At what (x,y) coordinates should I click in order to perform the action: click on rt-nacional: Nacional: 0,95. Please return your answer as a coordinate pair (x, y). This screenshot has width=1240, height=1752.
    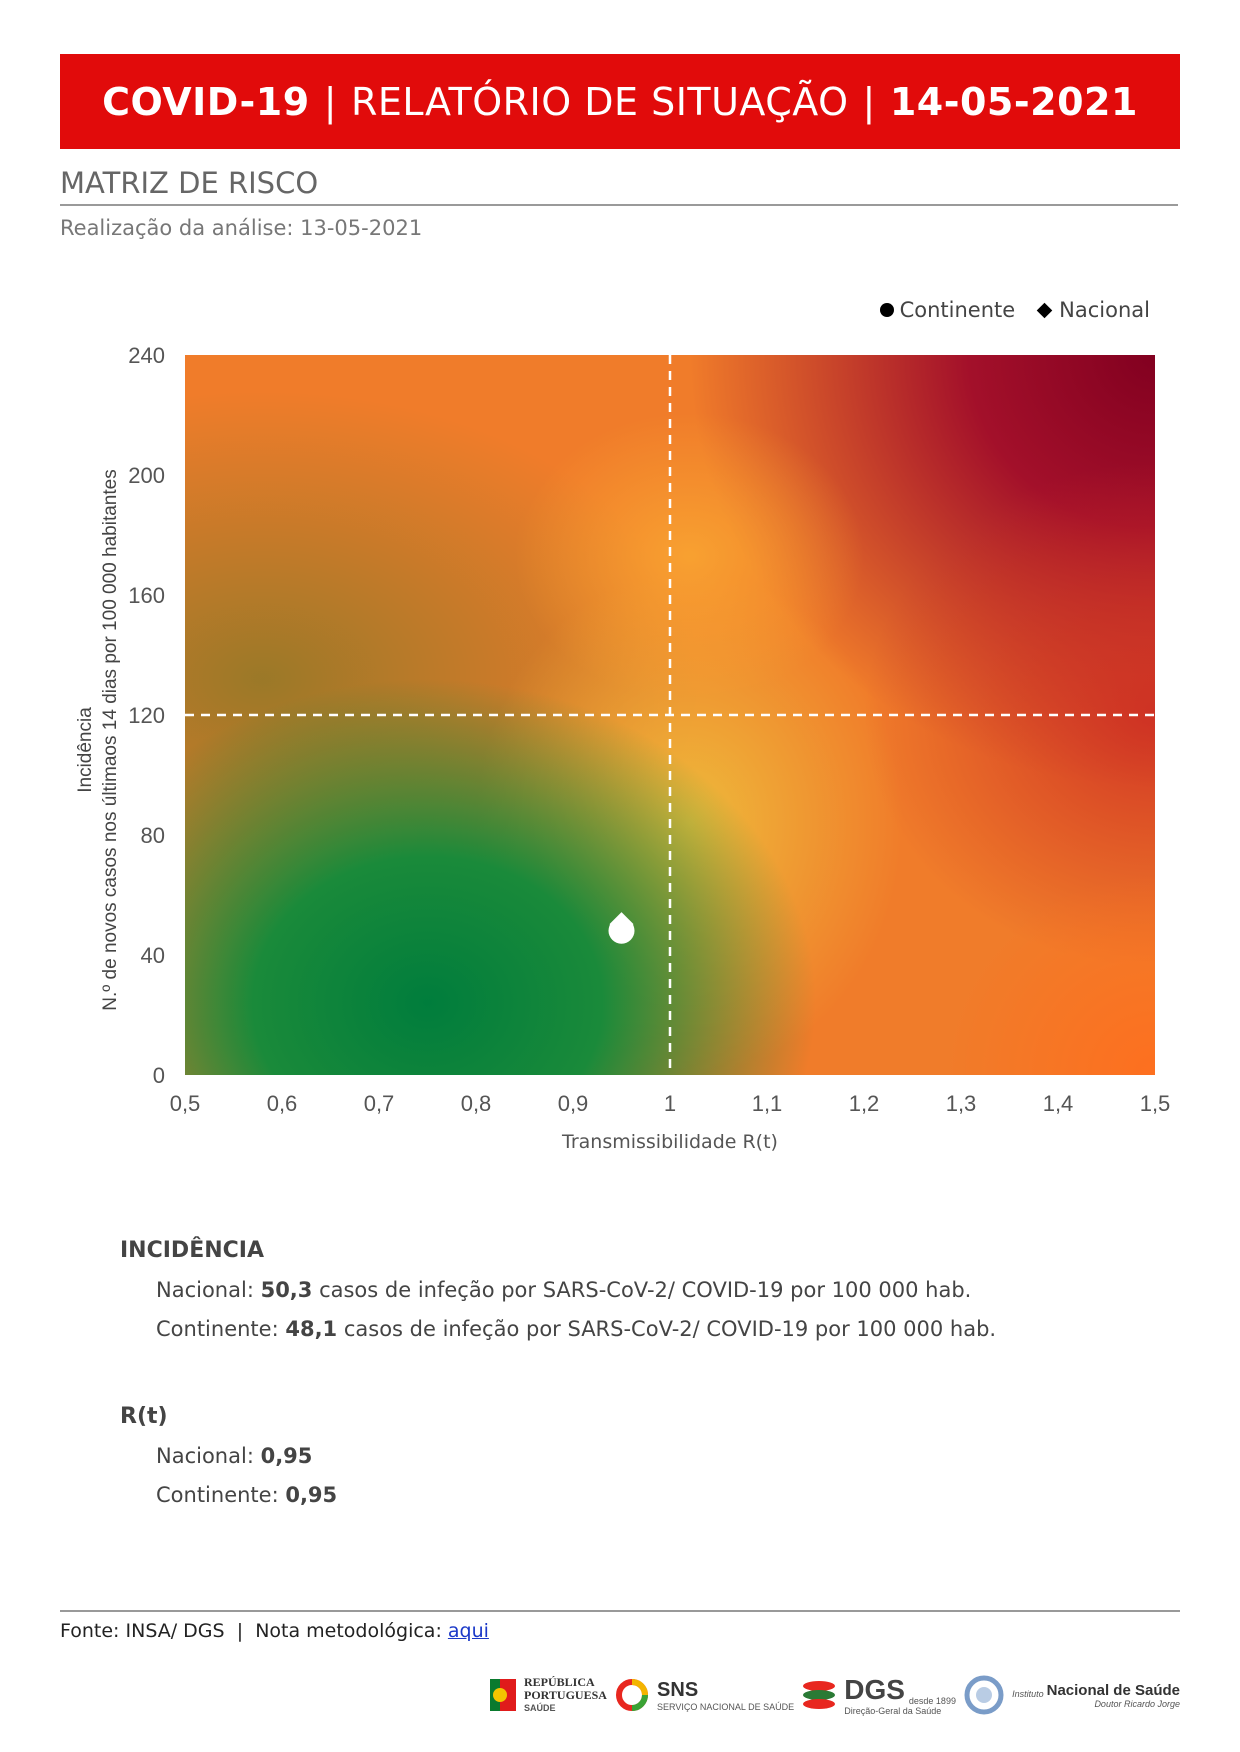
    Looking at the image, I should click on (234, 1456).